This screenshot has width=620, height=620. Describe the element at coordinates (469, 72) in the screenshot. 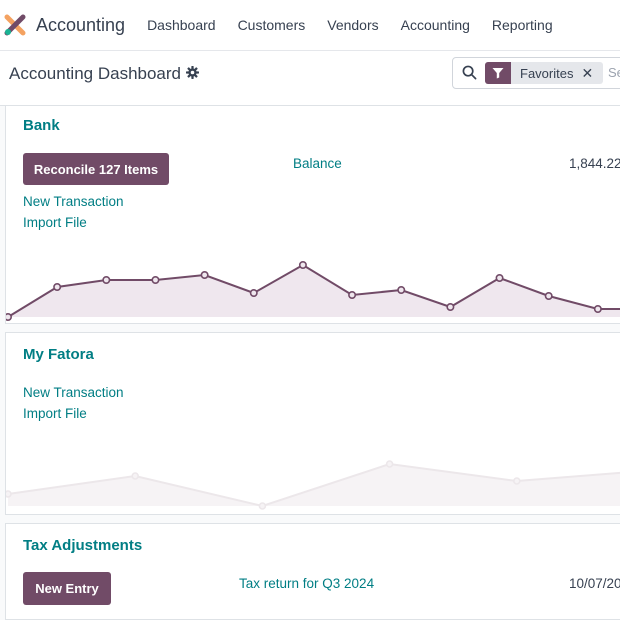

I see `search-icon` at that location.